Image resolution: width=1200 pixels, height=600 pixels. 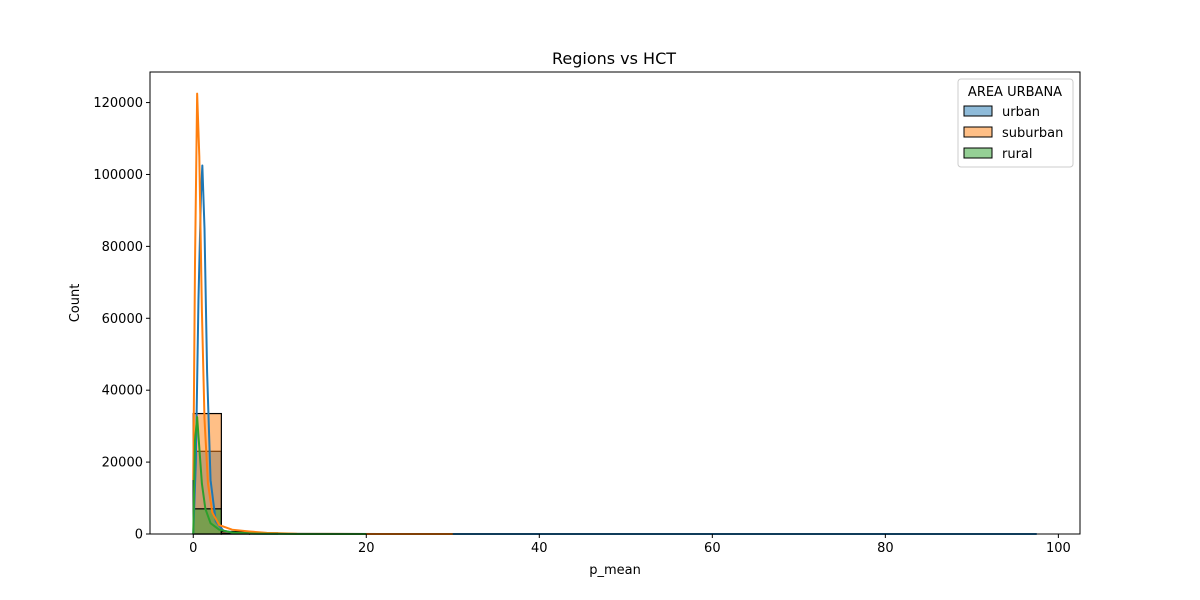 I want to click on legend-label-suburban: suburban, so click(x=1032, y=133).